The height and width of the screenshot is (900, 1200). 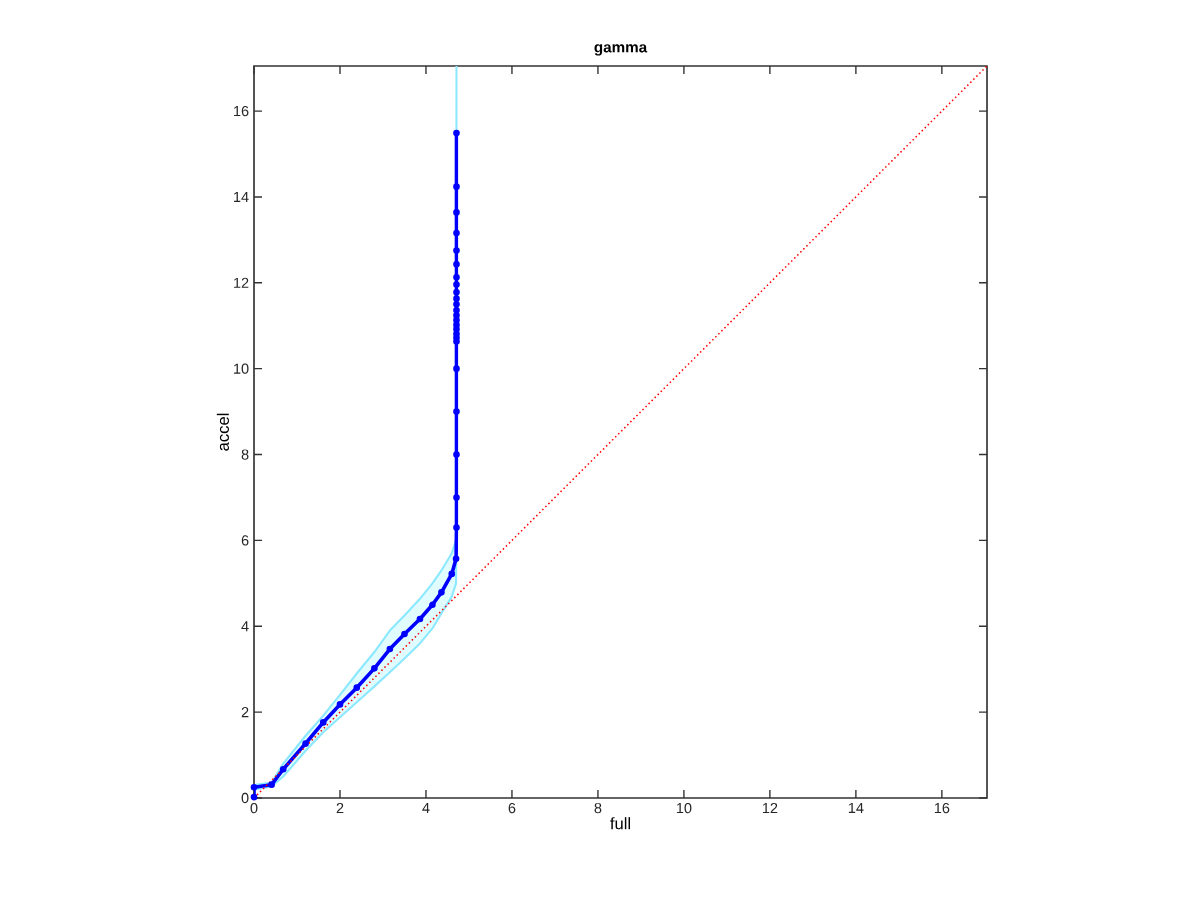 What do you see at coordinates (621, 50) in the screenshot?
I see `chart-title: gamma` at bounding box center [621, 50].